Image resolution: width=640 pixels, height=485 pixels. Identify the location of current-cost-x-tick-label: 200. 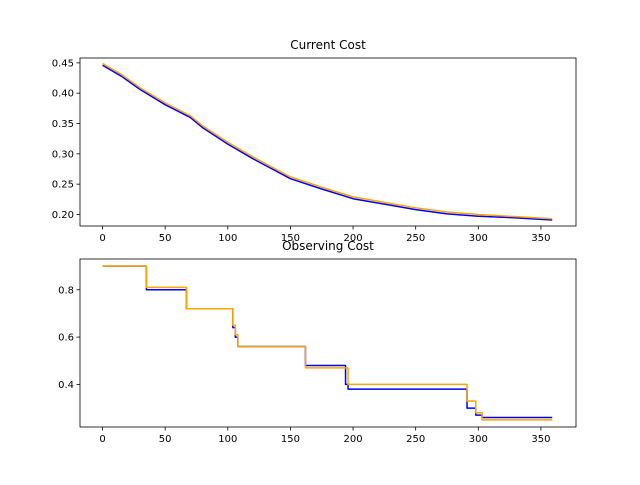
(353, 238).